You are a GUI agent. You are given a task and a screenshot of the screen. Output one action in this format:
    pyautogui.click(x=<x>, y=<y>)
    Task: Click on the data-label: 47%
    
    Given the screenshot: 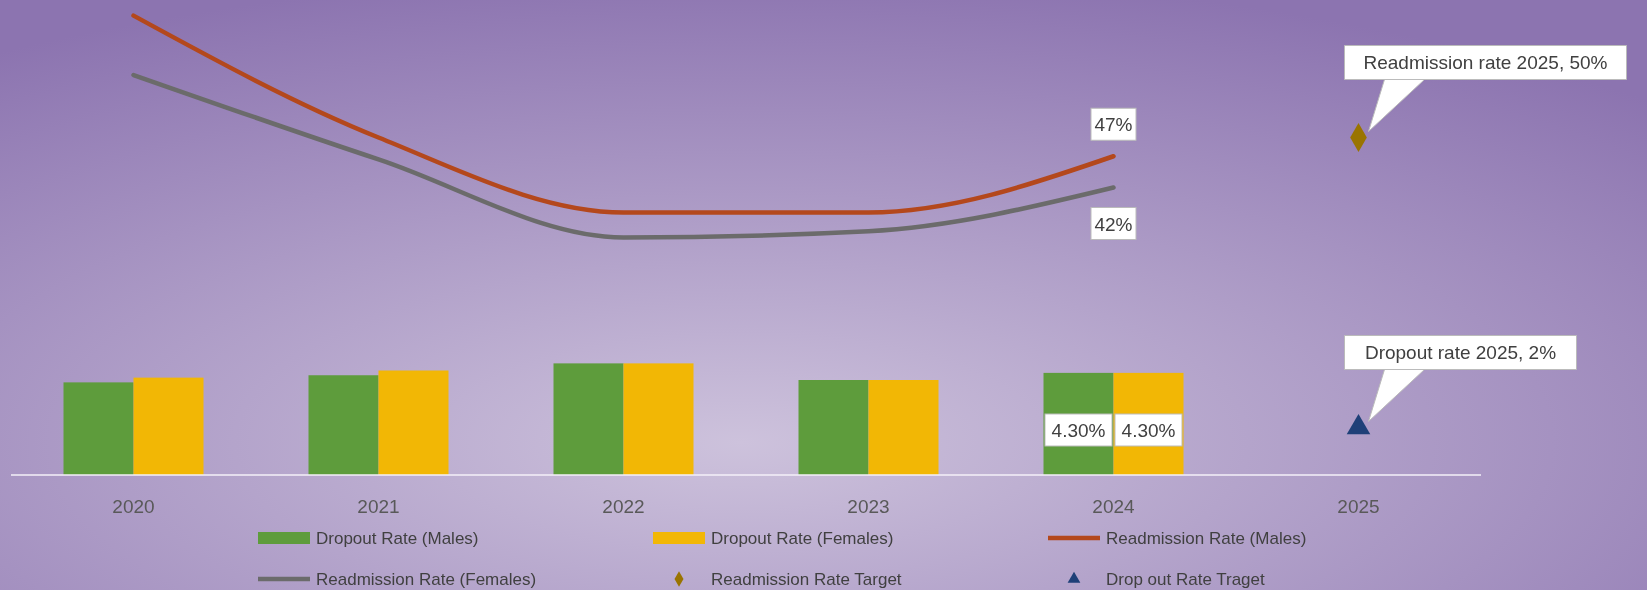 What is the action you would take?
    pyautogui.click(x=1113, y=125)
    